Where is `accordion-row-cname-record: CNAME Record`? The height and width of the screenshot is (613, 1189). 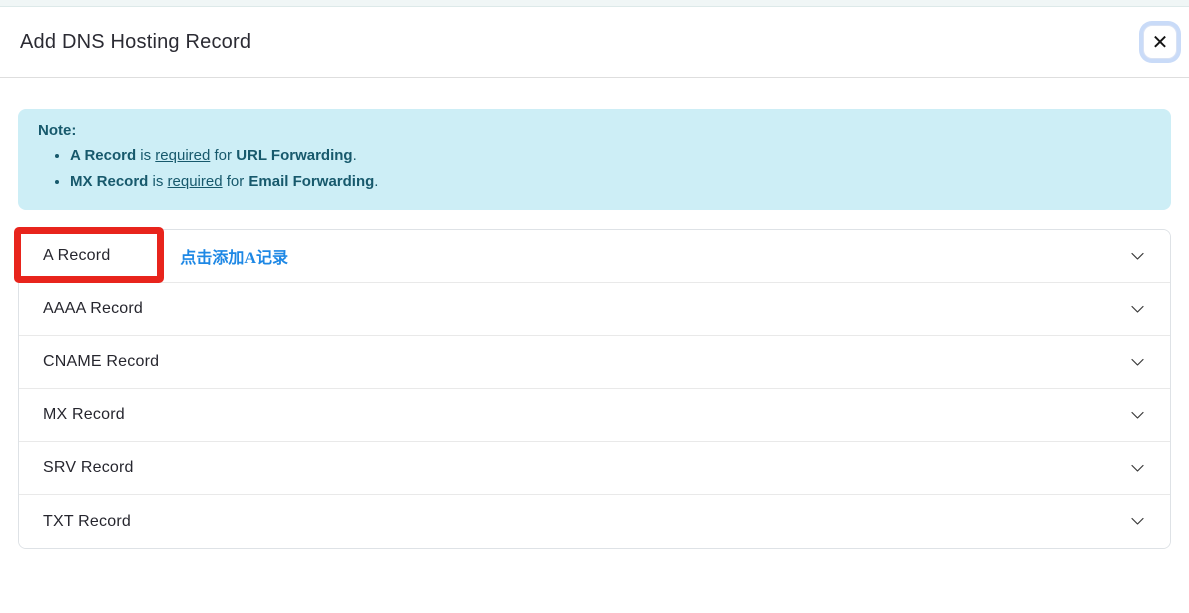 accordion-row-cname-record: CNAME Record is located at coordinates (594, 362).